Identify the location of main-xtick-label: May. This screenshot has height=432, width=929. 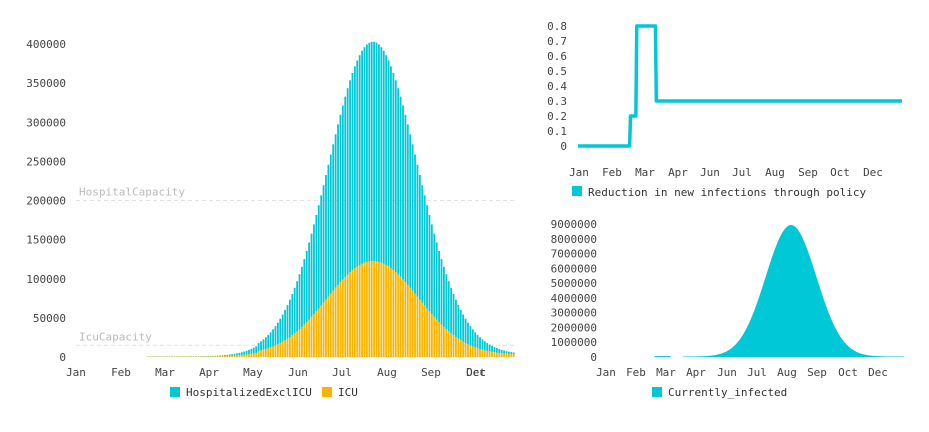
(253, 372).